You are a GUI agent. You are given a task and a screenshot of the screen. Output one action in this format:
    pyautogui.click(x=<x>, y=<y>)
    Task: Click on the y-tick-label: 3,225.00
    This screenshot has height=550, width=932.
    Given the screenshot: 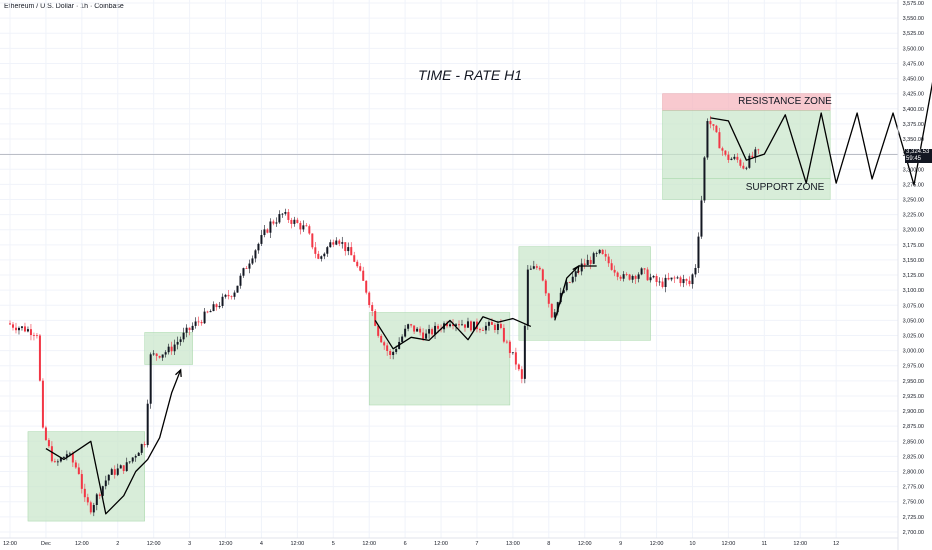 What is the action you would take?
    pyautogui.click(x=913, y=216)
    